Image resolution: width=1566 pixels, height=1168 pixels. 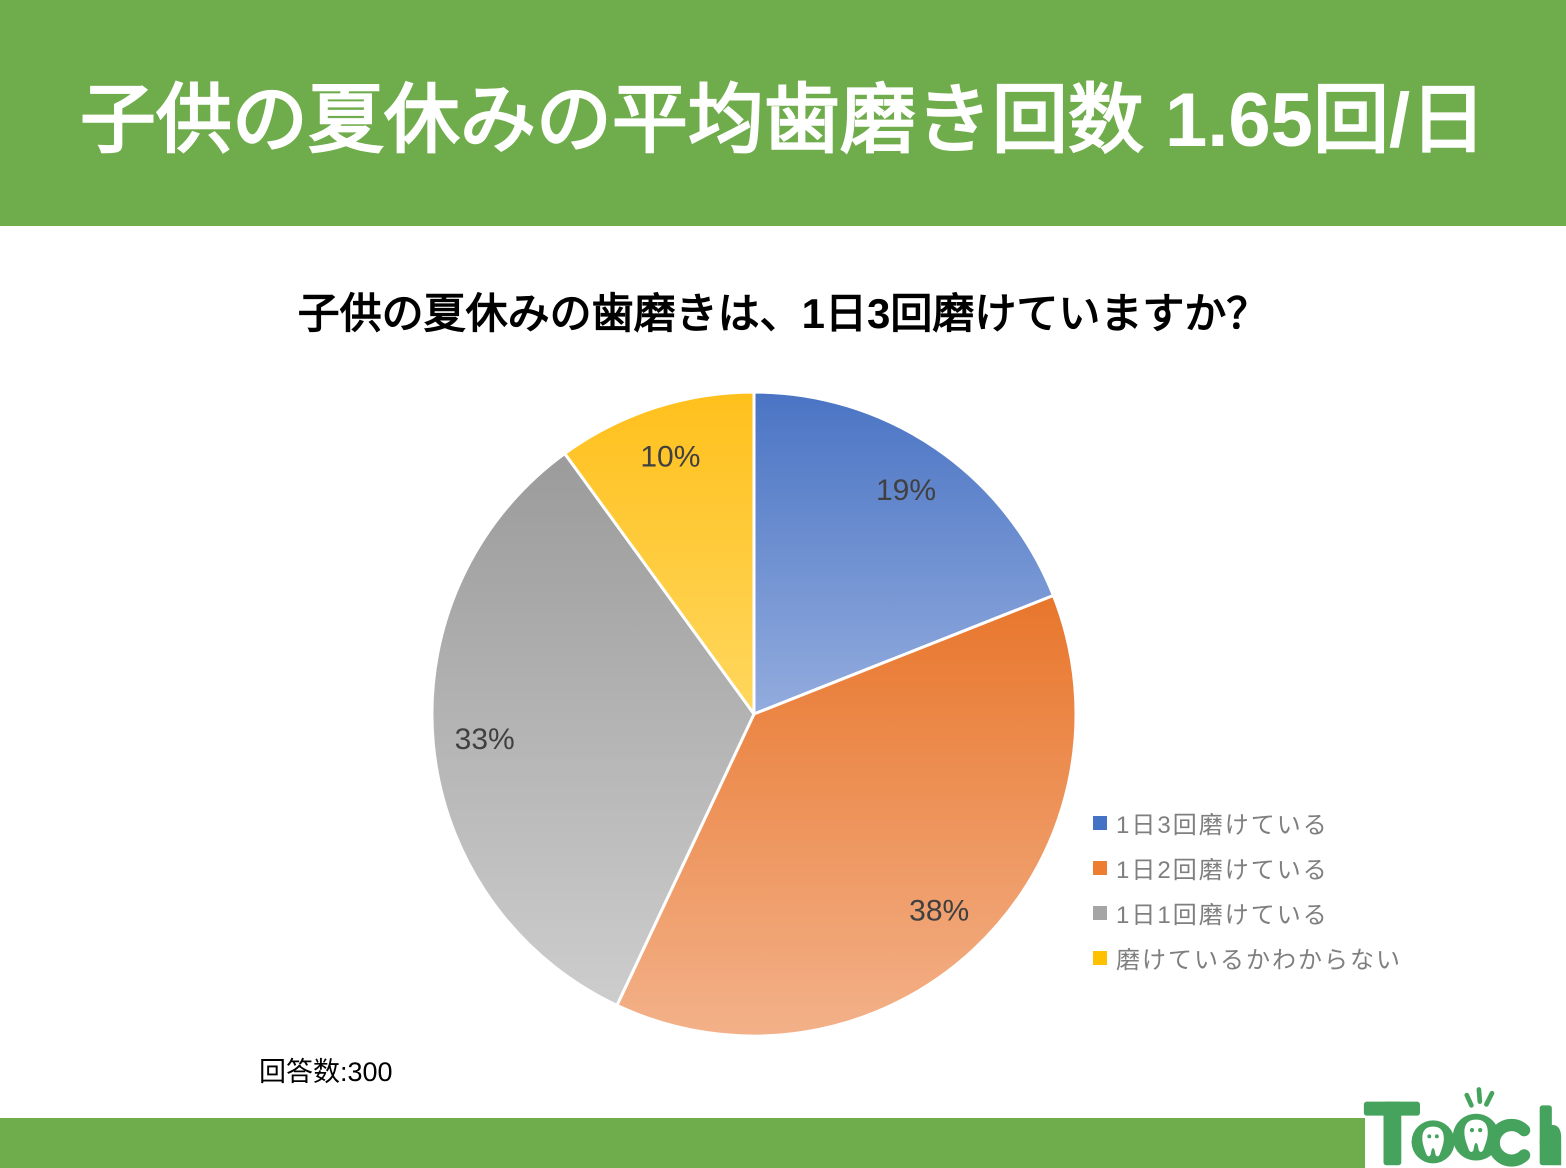 I want to click on legend-label: 1日1回磨けている, so click(x=1222, y=915).